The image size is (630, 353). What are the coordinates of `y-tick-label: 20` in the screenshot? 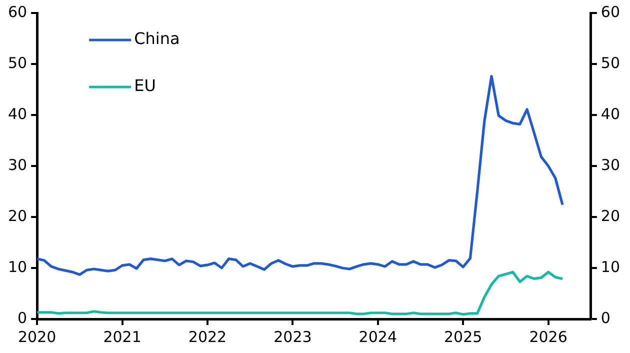 It's located at (18, 215).